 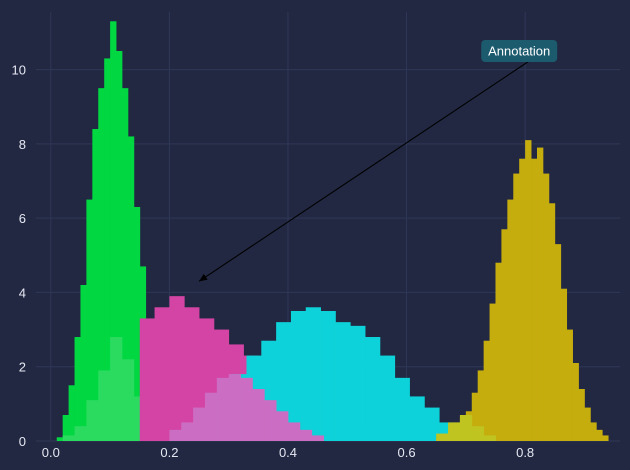 What do you see at coordinates (288, 452) in the screenshot?
I see `x-tick-label: 0.4` at bounding box center [288, 452].